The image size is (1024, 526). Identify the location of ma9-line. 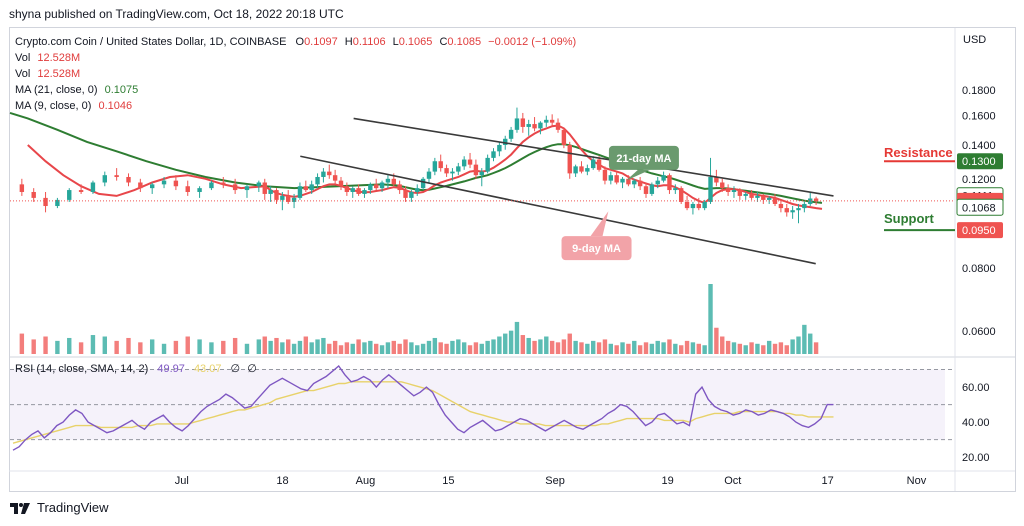
(425, 167).